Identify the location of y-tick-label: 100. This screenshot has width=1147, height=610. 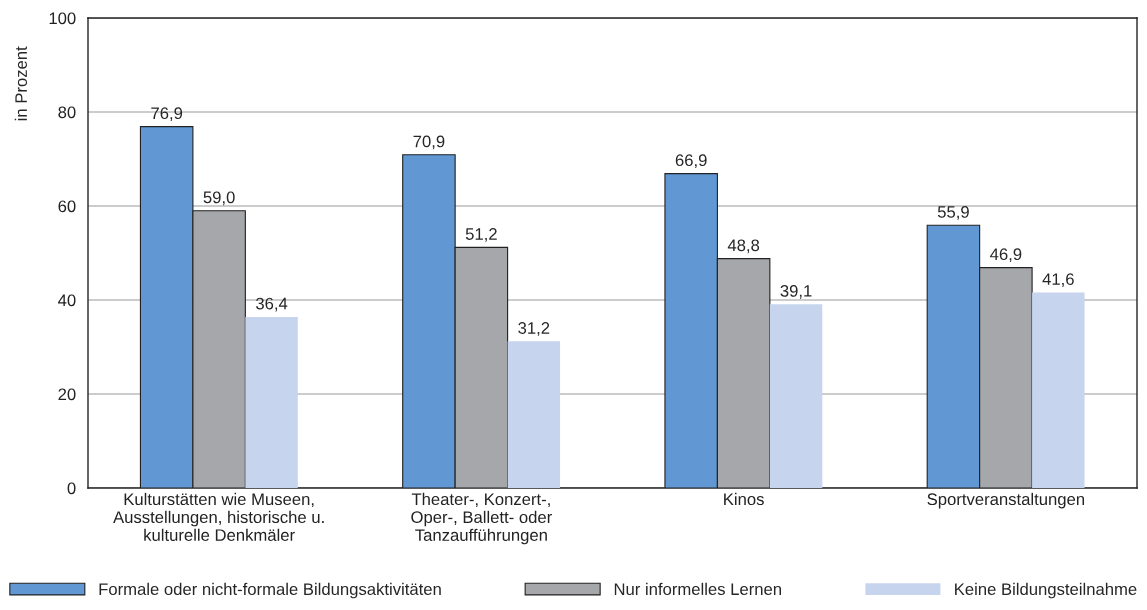
(62, 18).